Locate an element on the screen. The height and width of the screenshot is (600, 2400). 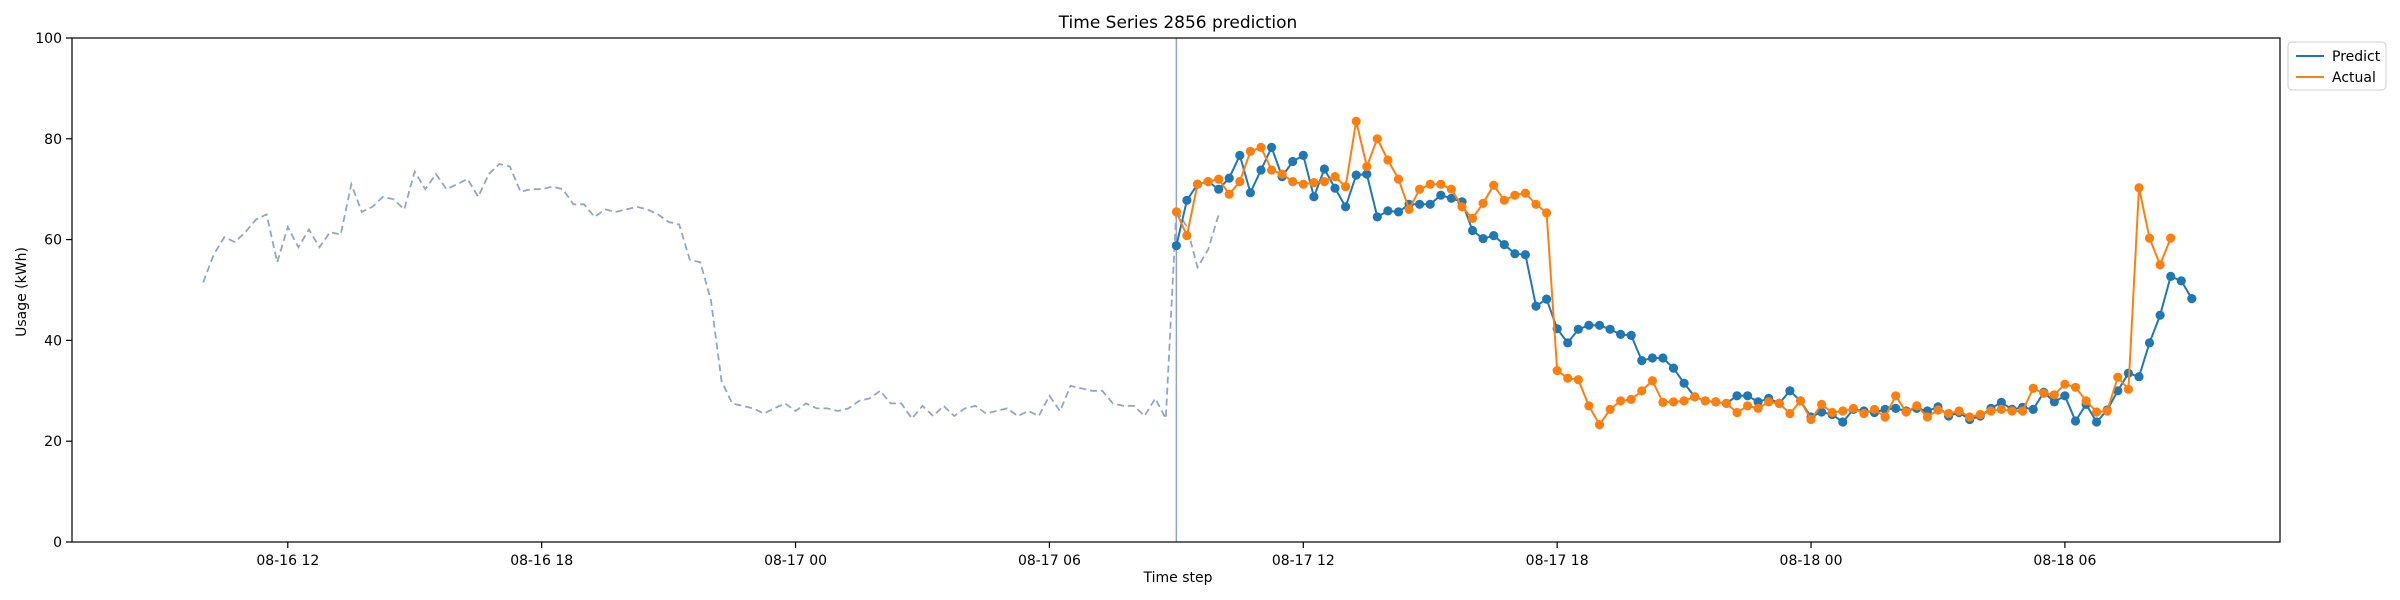
y-tick-label: 20 is located at coordinates (53, 442).